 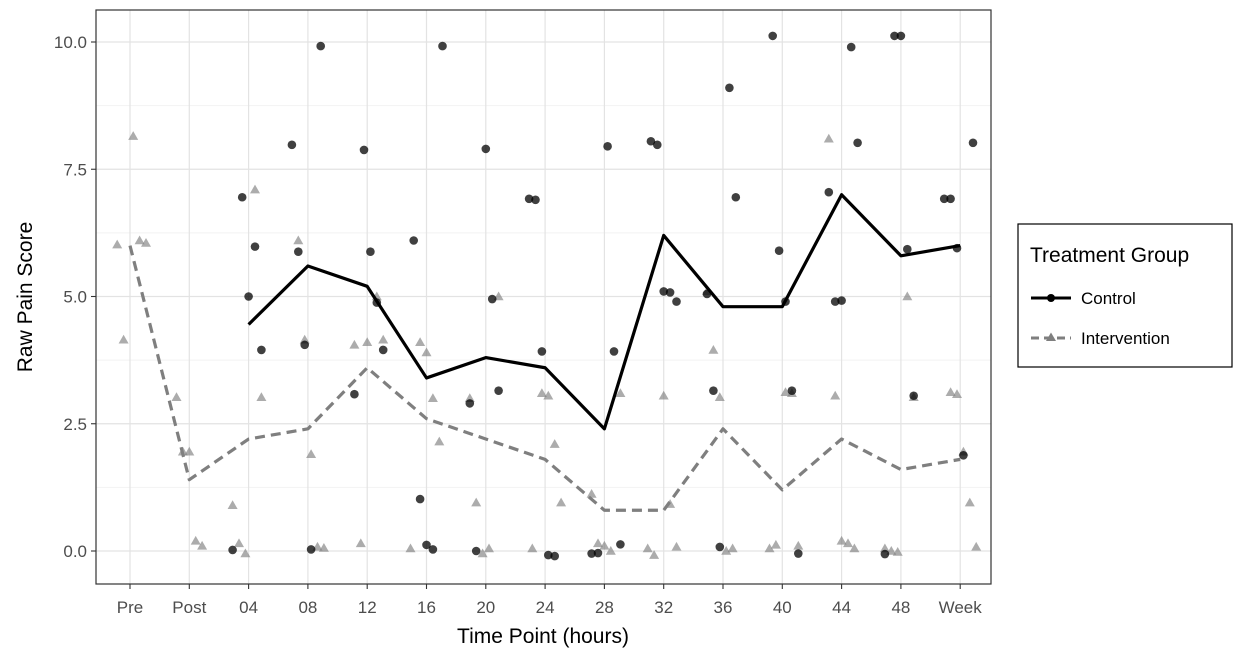 I want to click on x-axis: Pre Post 04 08 12 16 20 24 28 32 36 40 44 48 Week, so click(x=550, y=600).